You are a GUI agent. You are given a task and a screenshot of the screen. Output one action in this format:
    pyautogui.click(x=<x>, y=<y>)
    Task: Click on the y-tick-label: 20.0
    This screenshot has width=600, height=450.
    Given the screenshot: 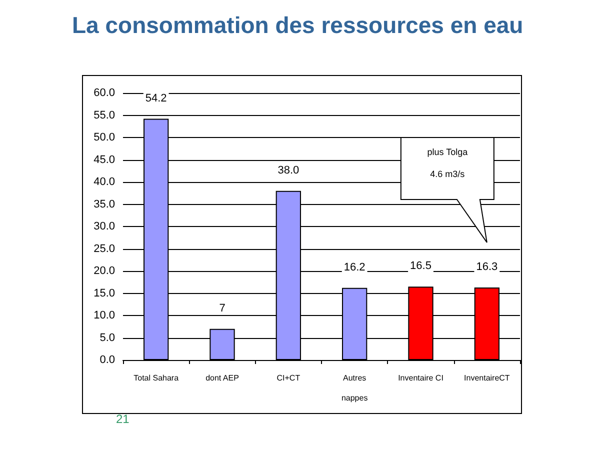 What is the action you would take?
    pyautogui.click(x=104, y=271)
    